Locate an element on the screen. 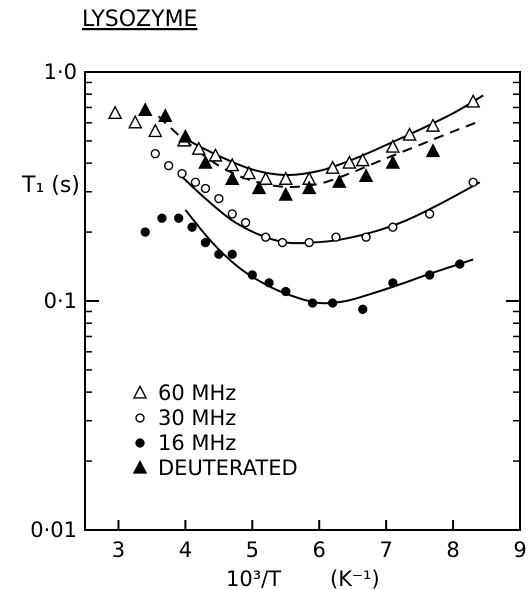 The height and width of the screenshot is (590, 532). legend-label: DEUTERATED is located at coordinates (228, 468).